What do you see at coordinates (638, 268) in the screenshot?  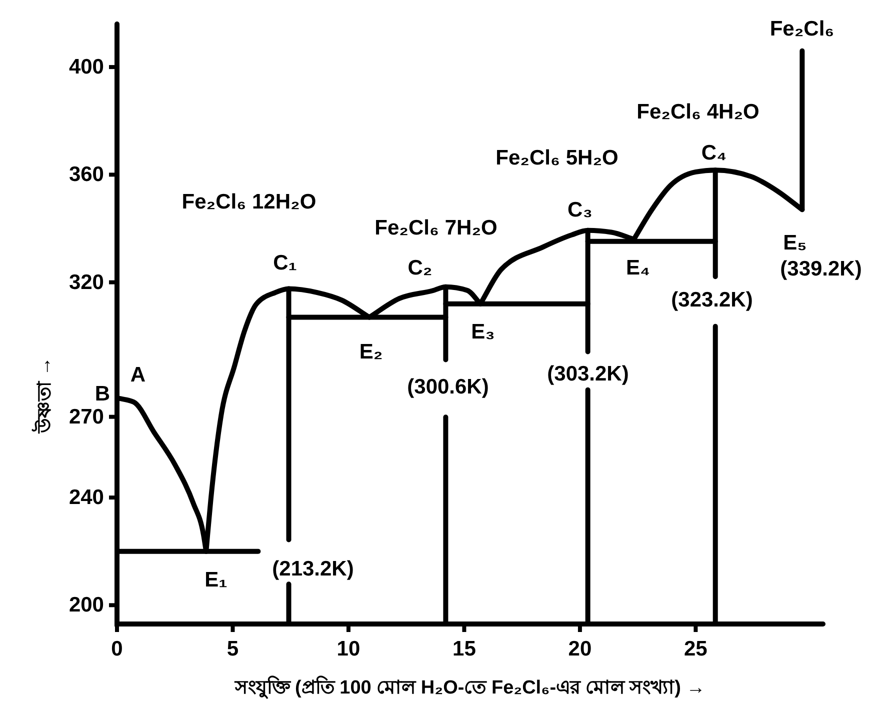 I see `annotation: E₄` at bounding box center [638, 268].